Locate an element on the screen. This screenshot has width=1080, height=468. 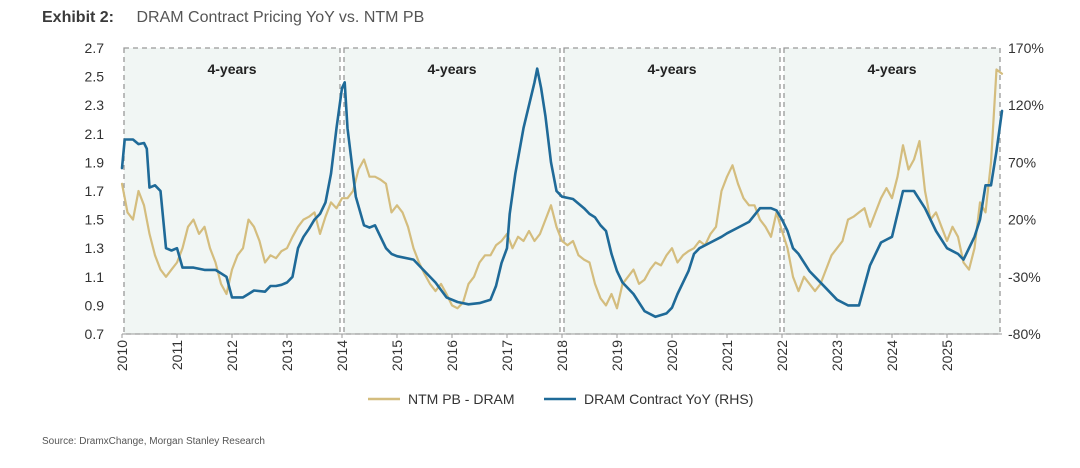
y-right-tick-label: -30% is located at coordinates (1024, 277).